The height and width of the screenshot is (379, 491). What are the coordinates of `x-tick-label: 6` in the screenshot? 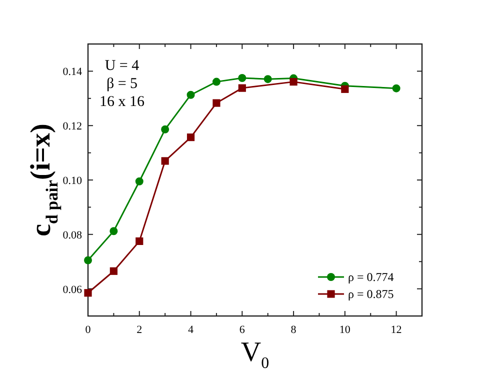 It's located at (242, 330).